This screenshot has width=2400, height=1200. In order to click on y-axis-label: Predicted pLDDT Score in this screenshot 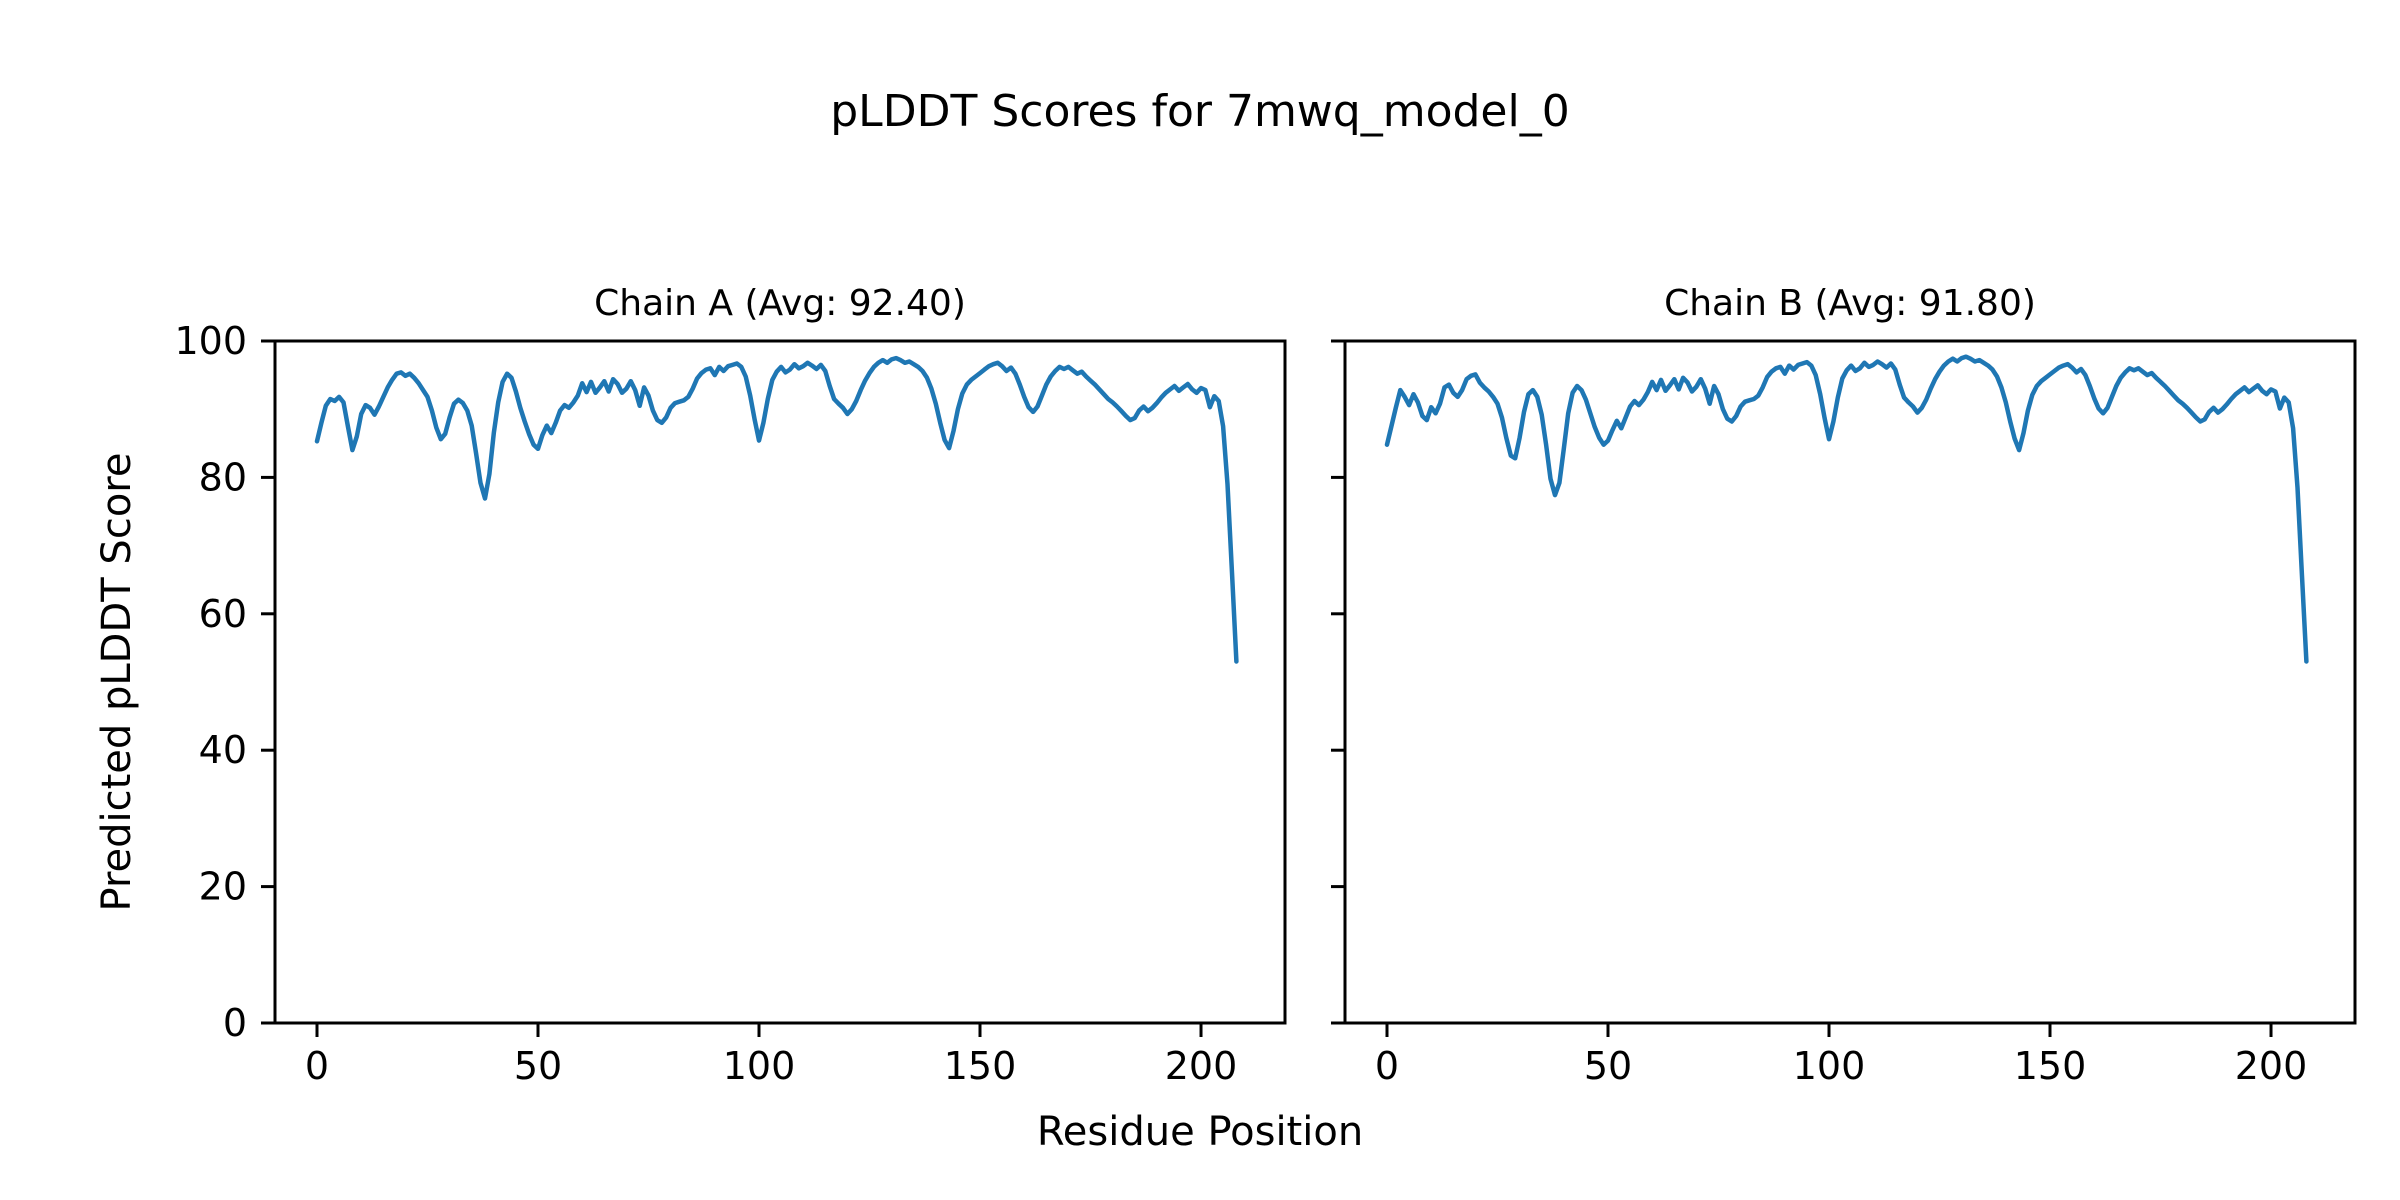, I will do `click(117, 682)`.